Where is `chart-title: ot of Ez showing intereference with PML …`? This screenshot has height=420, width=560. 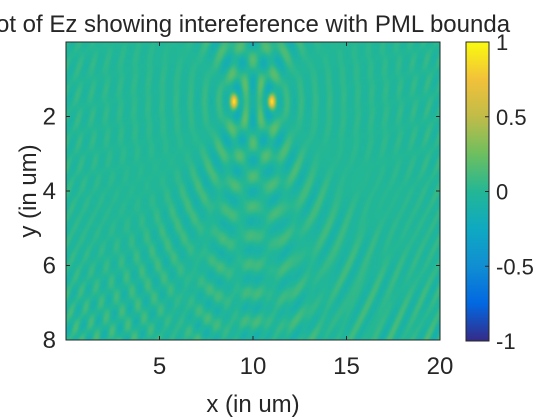 chart-title: ot of Ez showing intereference with PML … is located at coordinates (255, 24).